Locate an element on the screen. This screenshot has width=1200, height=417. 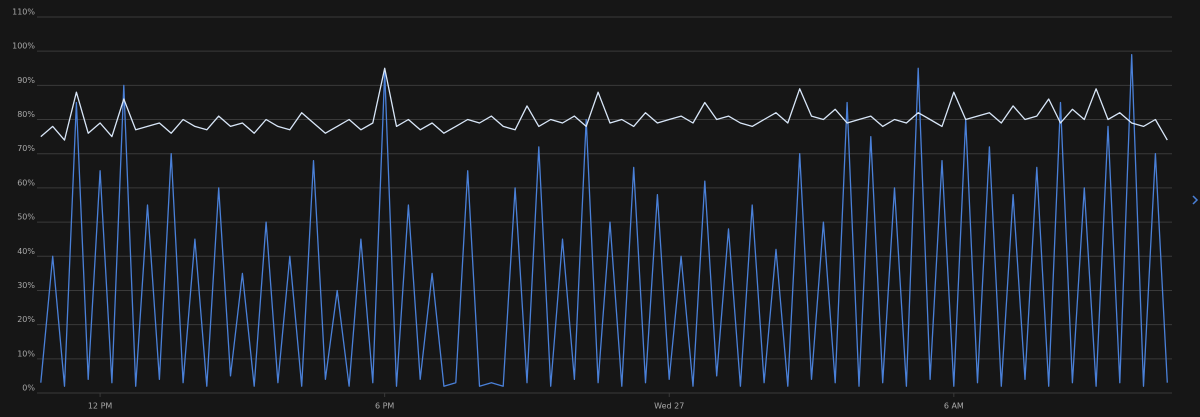
y-tick-label: 20% is located at coordinates (26, 319).